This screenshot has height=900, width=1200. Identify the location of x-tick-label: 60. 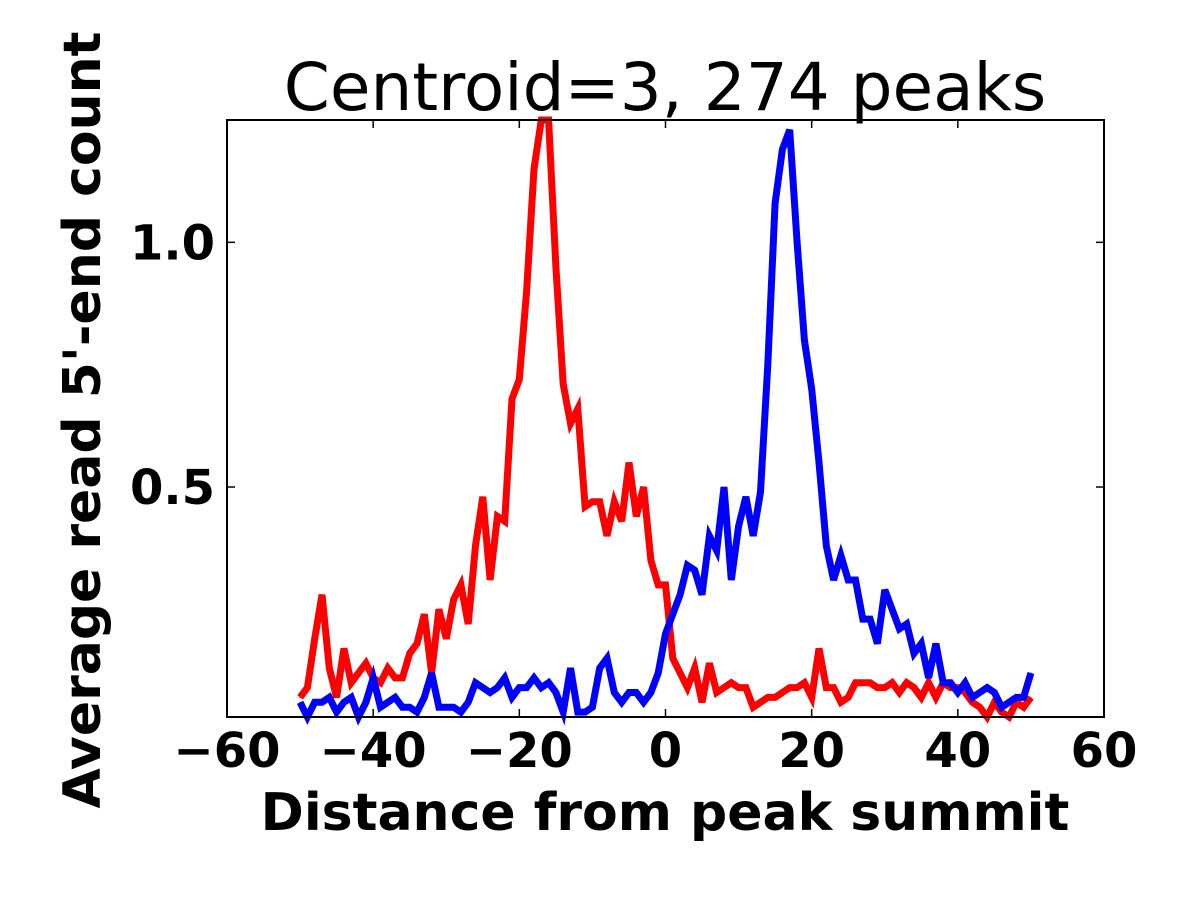
(1104, 751).